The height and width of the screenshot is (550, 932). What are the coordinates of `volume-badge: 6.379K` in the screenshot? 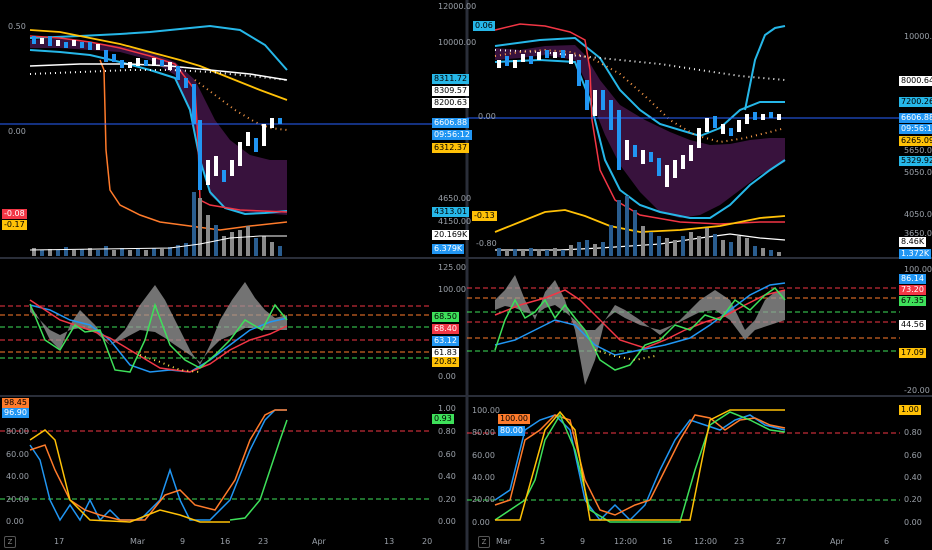 It's located at (448, 249).